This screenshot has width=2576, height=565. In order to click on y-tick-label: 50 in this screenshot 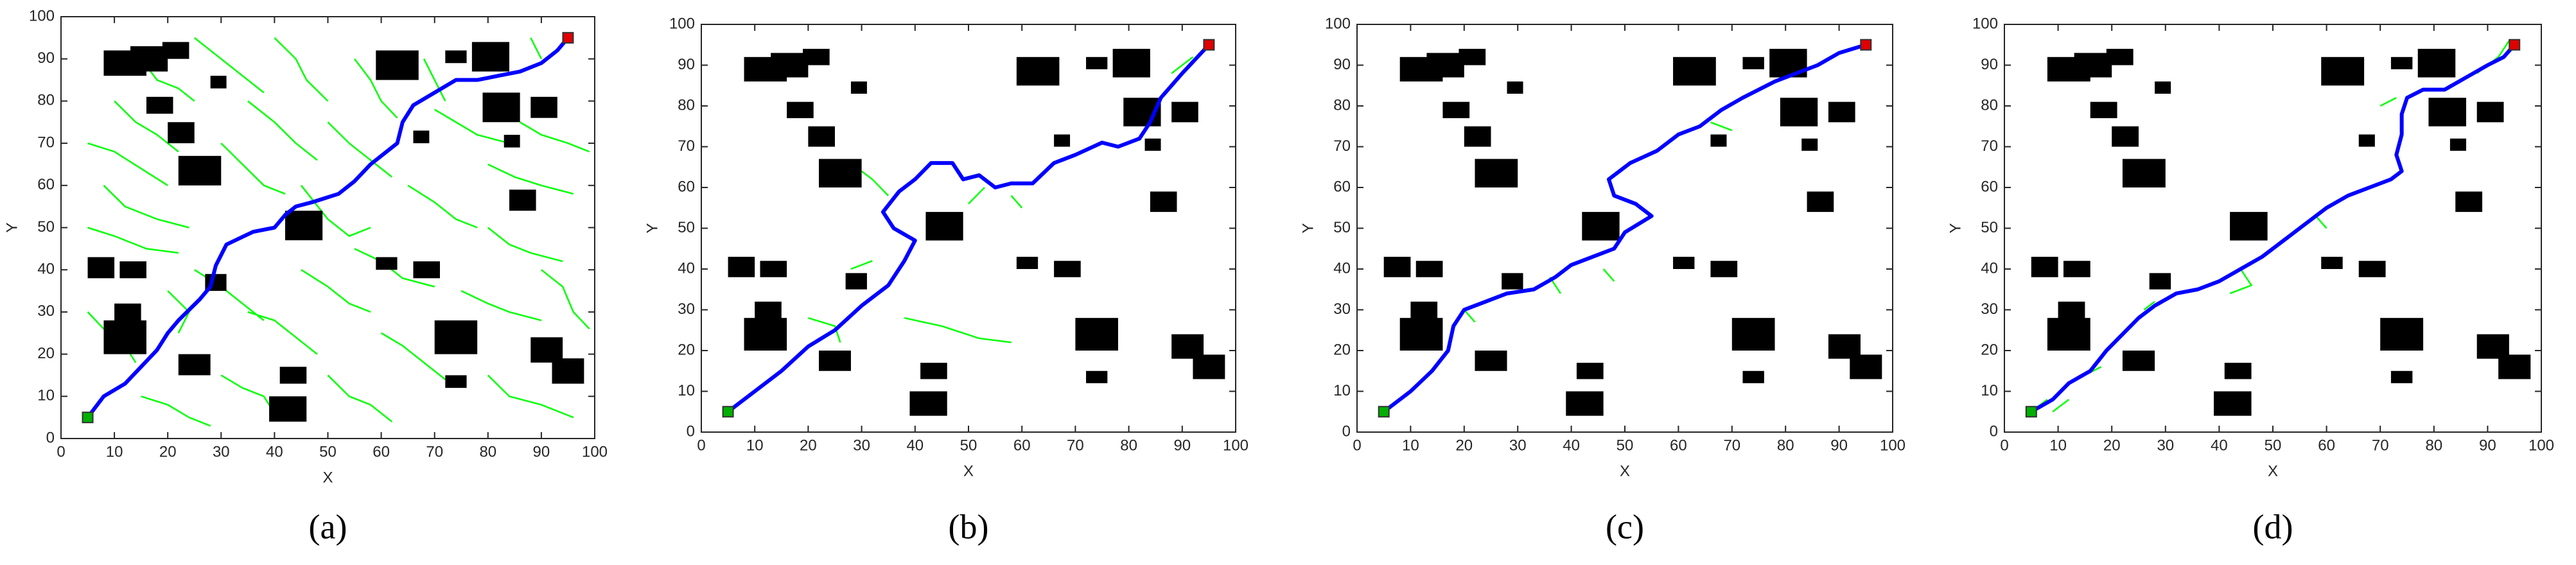, I will do `click(1342, 228)`.